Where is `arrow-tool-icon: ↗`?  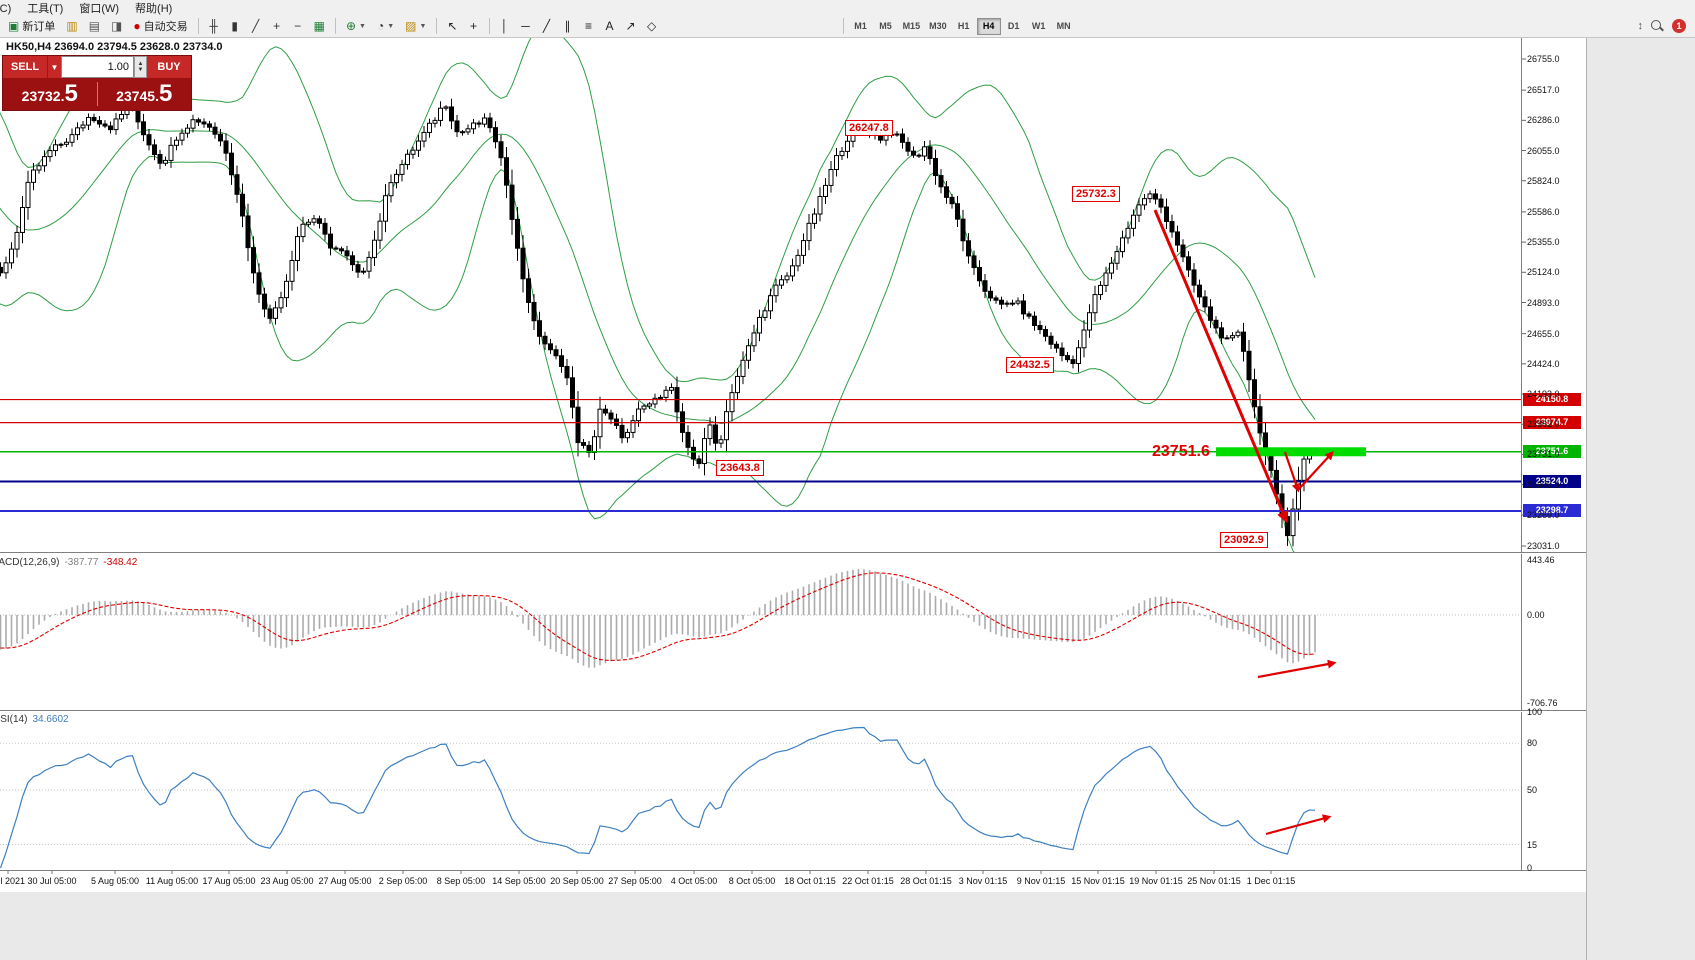
arrow-tool-icon: ↗ is located at coordinates (630, 26).